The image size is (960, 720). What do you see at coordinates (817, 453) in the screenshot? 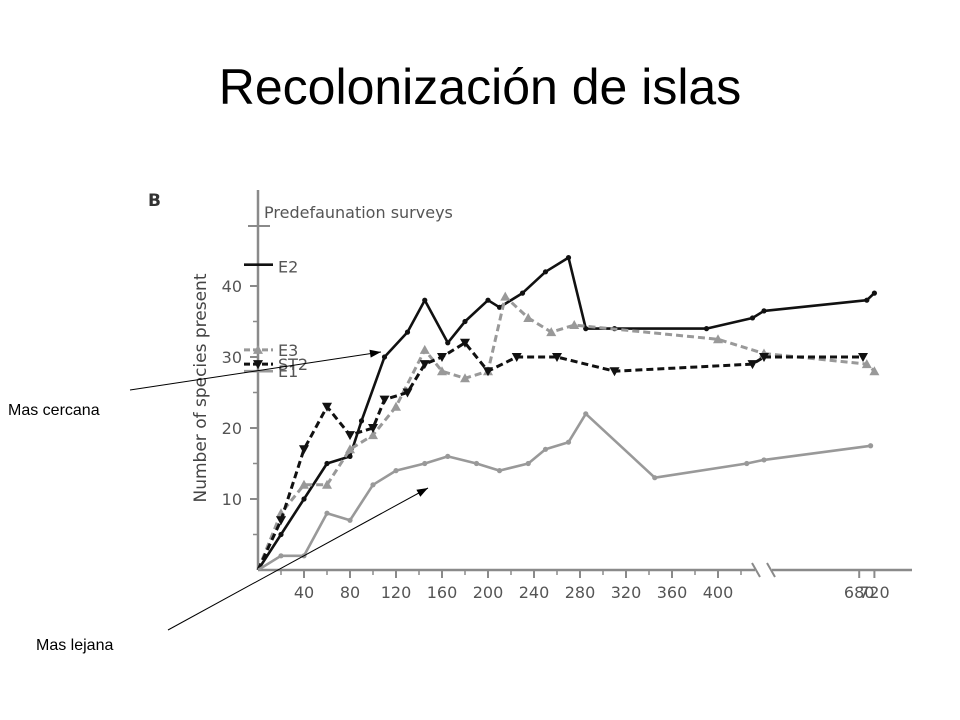
I see `series-line-e1-after-break` at bounding box center [817, 453].